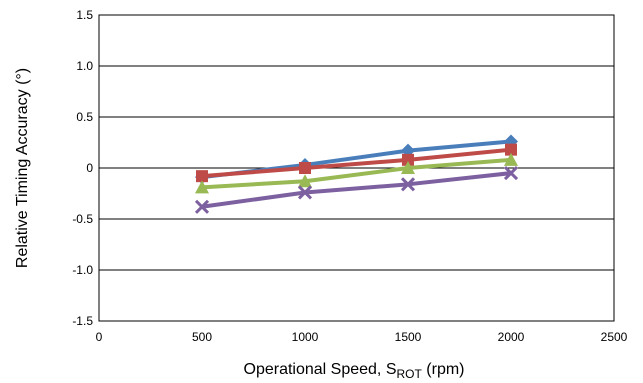 The width and height of the screenshot is (643, 383). What do you see at coordinates (89, 168) in the screenshot?
I see `y-tick-label: 0` at bounding box center [89, 168].